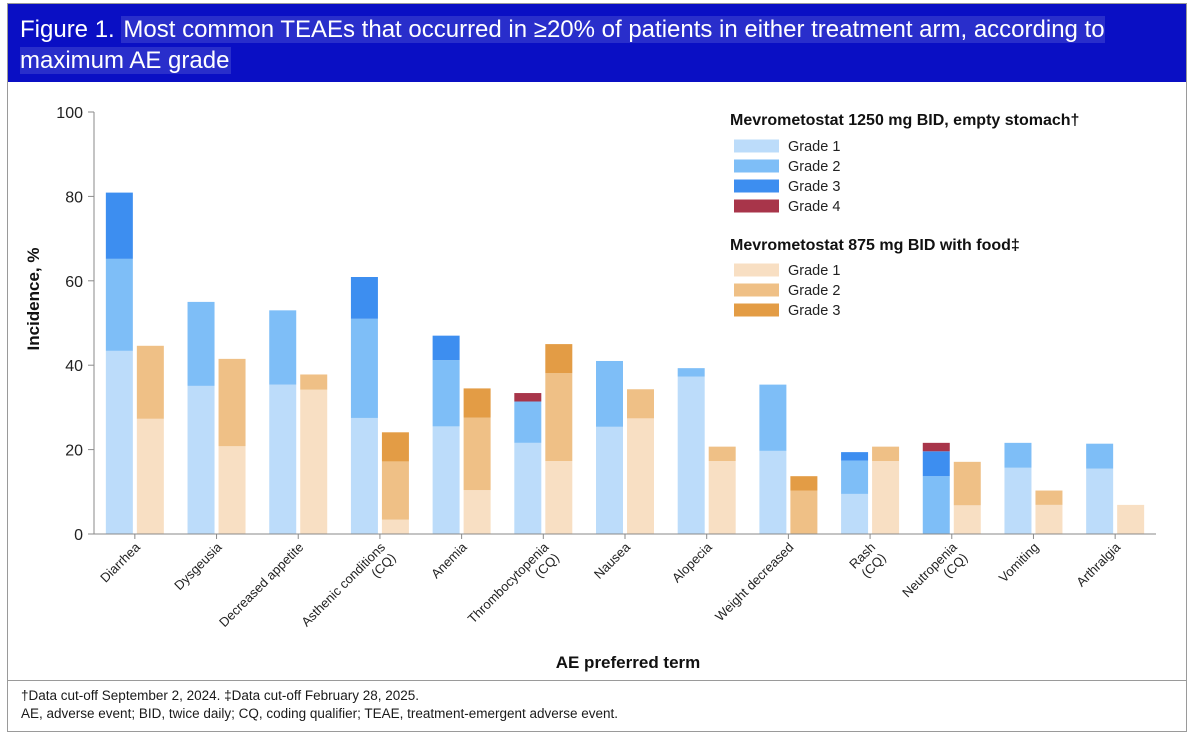 This screenshot has width=1200, height=739. I want to click on y-tick-label: 20, so click(74, 451).